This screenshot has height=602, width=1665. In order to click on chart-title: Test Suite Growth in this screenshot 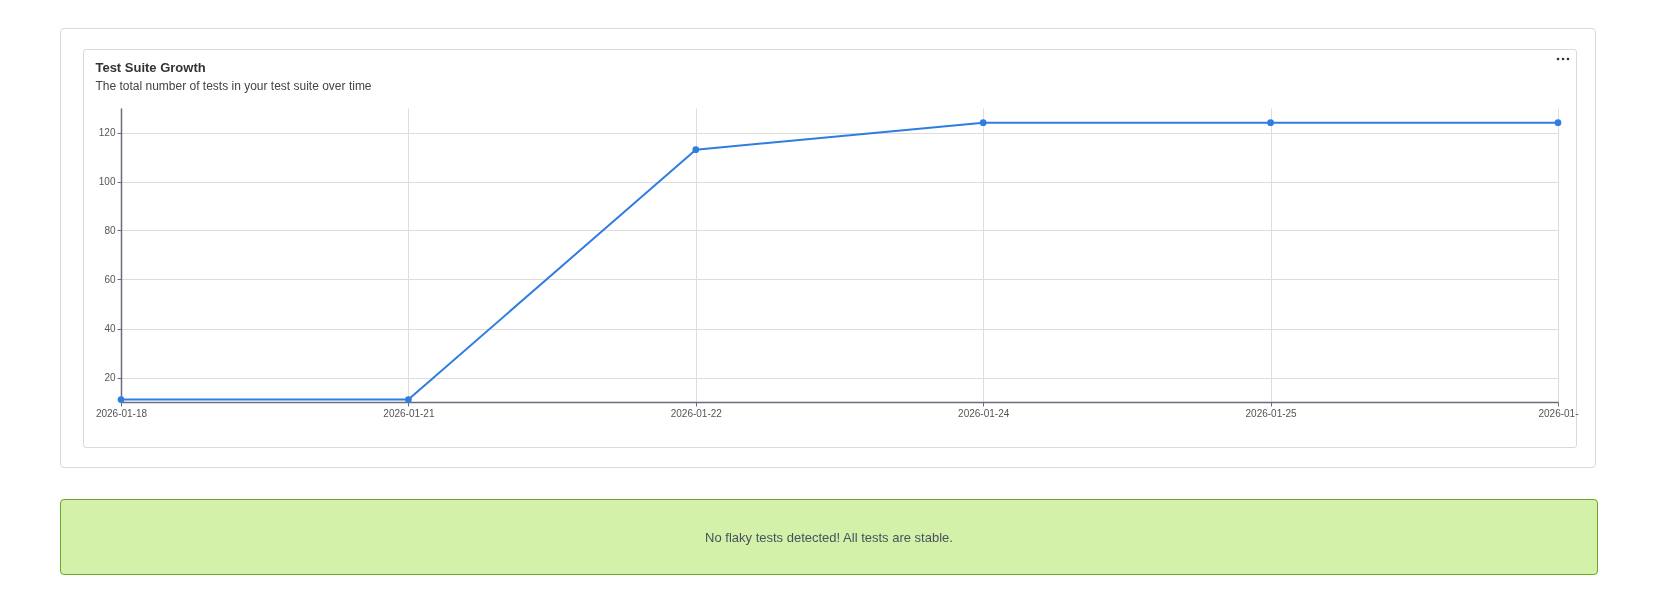, I will do `click(150, 67)`.